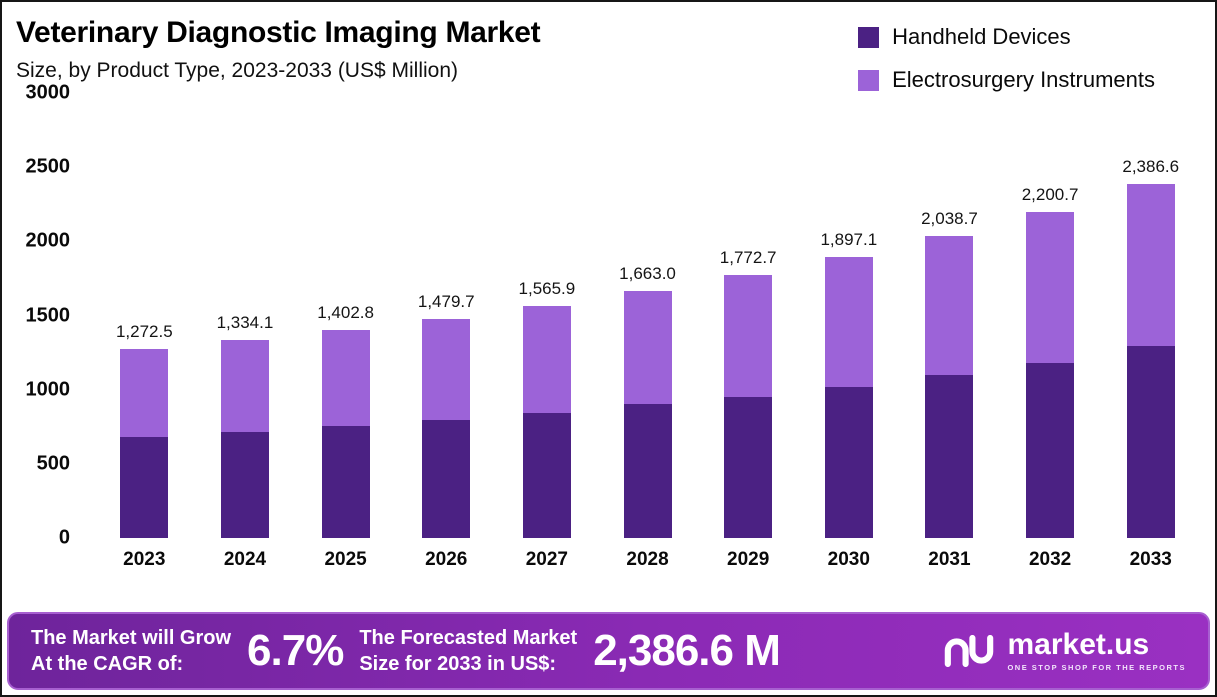 This screenshot has width=1217, height=697. I want to click on bar-column: 1,479.7, so click(446, 315).